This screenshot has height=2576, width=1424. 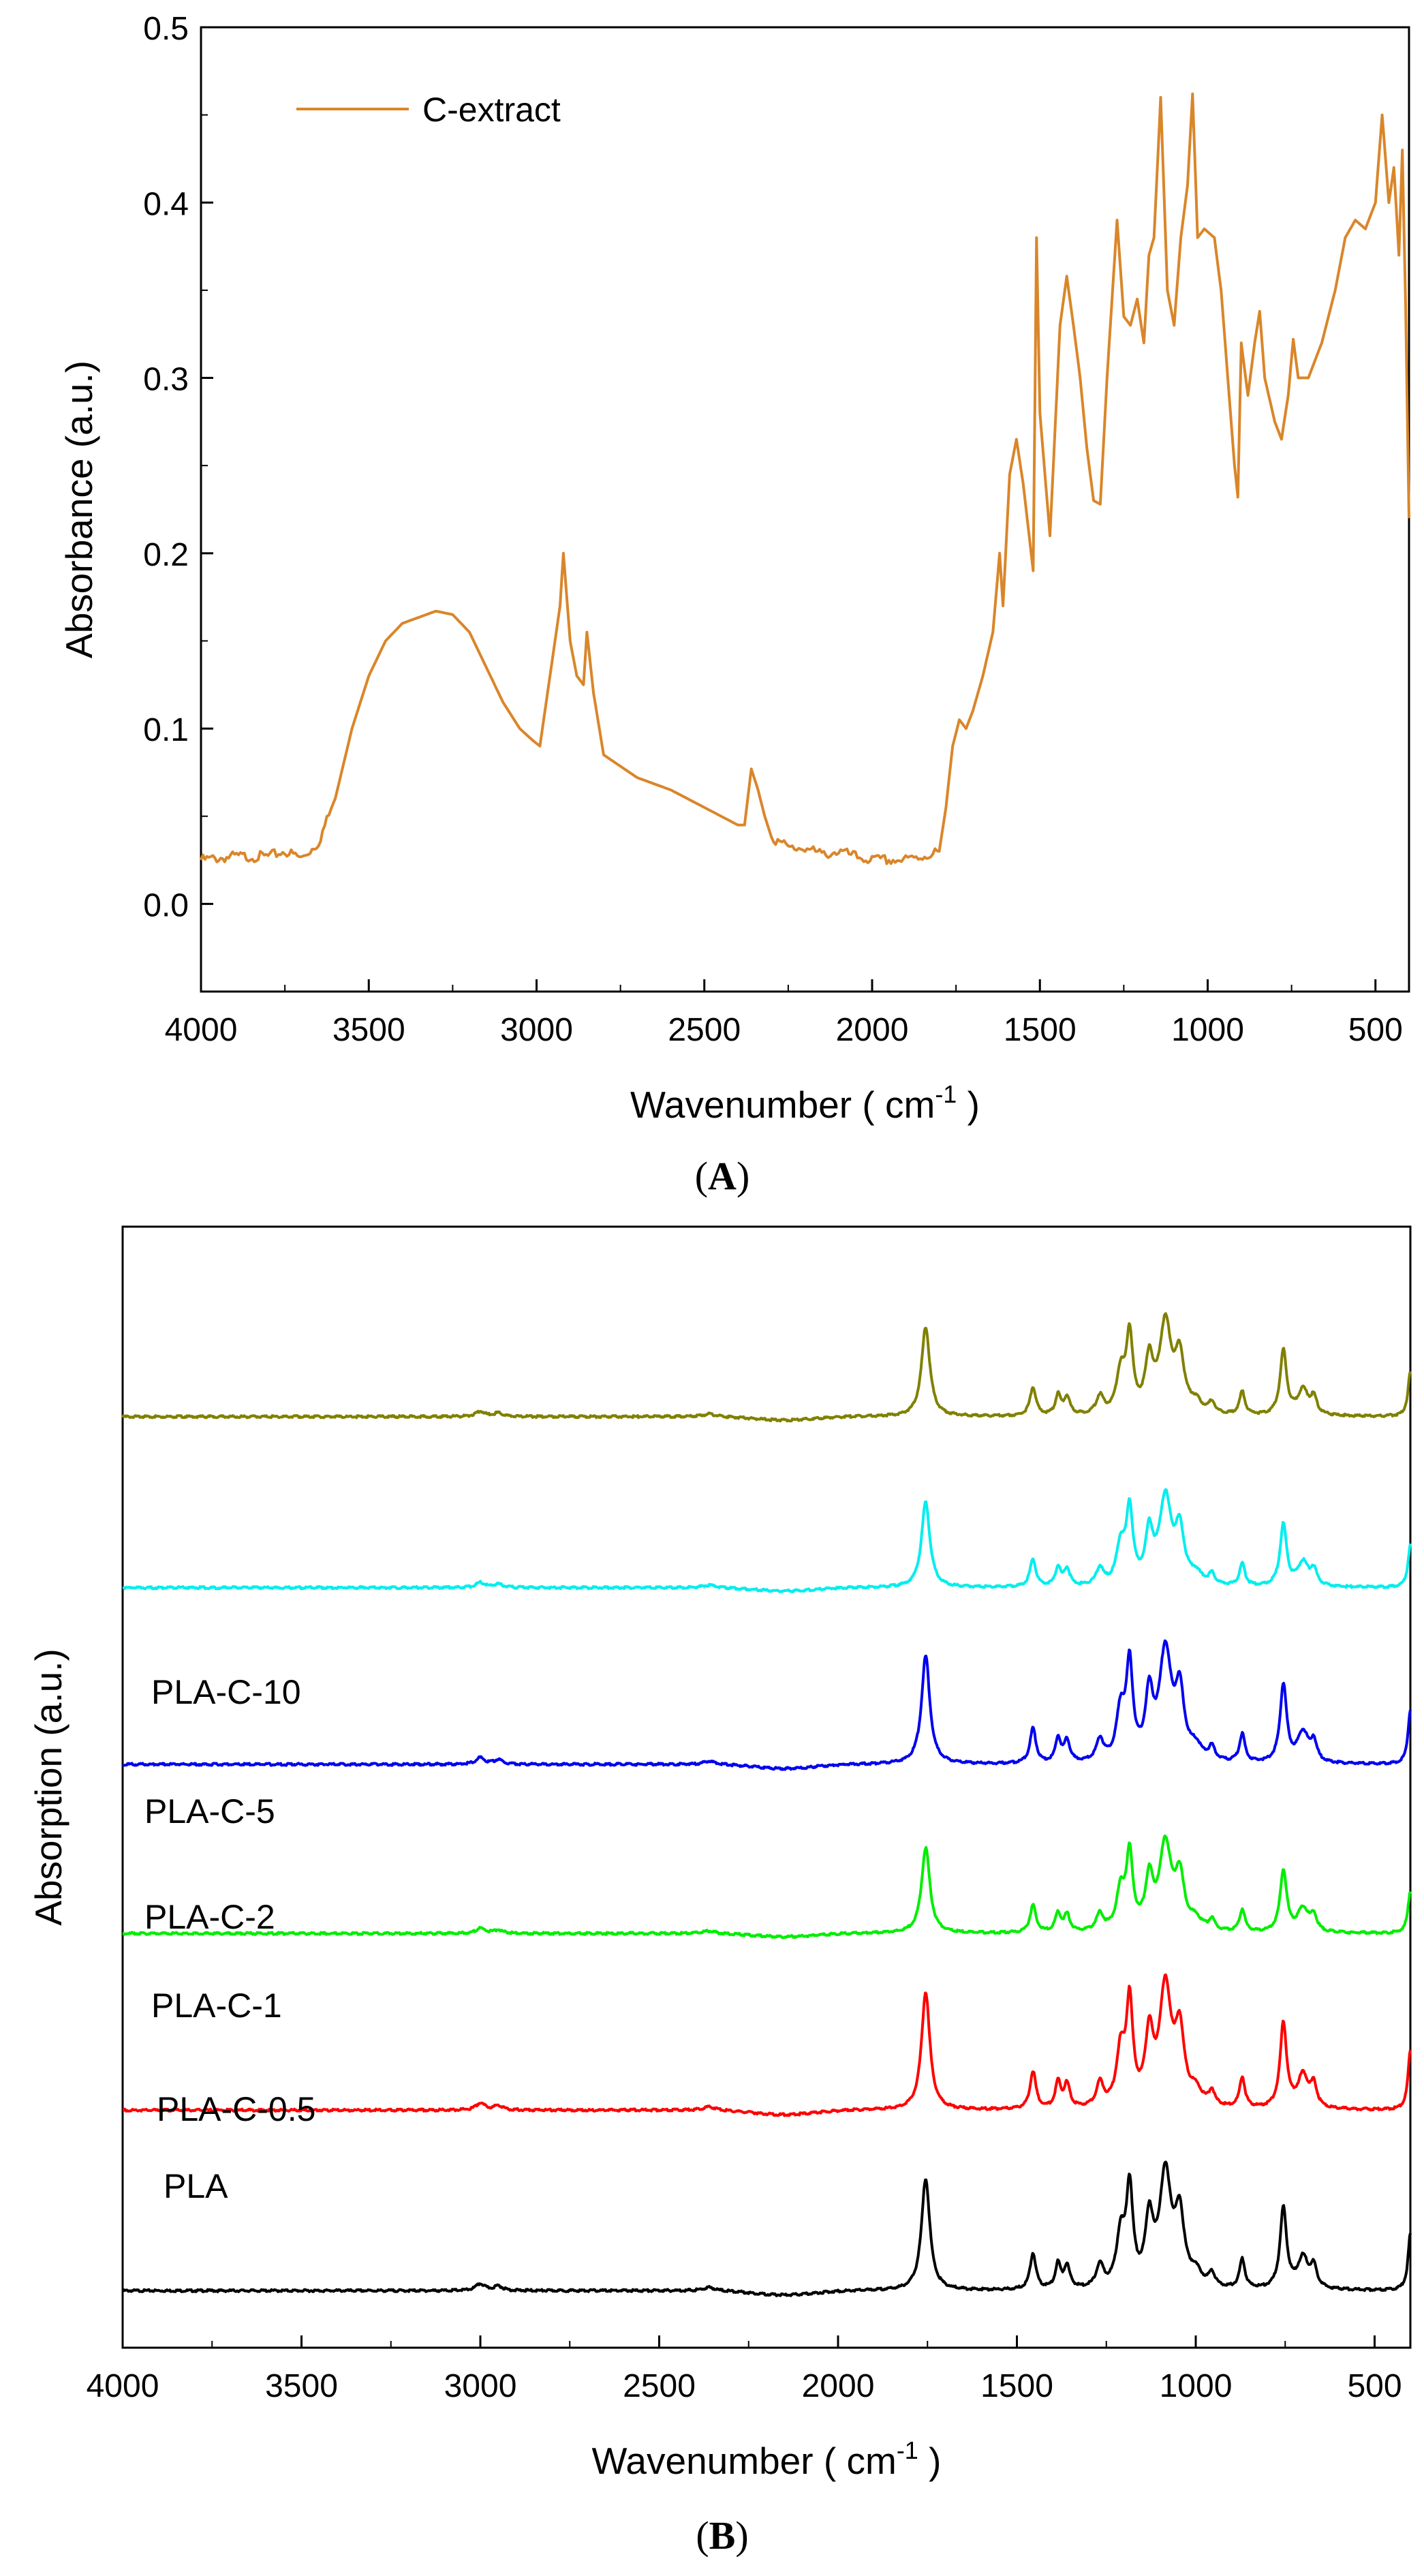 I want to click on series-label-pla-c-1: PLA-C-1, so click(x=216, y=2006).